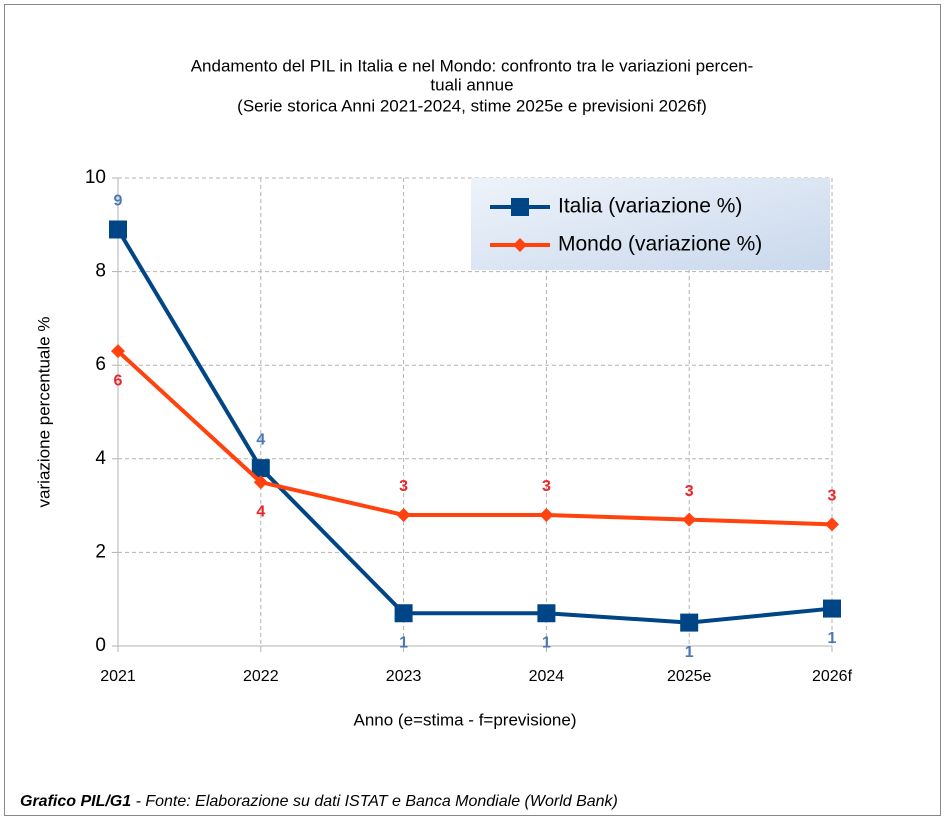  What do you see at coordinates (832, 676) in the screenshot?
I see `x-tick-label: 2026f` at bounding box center [832, 676].